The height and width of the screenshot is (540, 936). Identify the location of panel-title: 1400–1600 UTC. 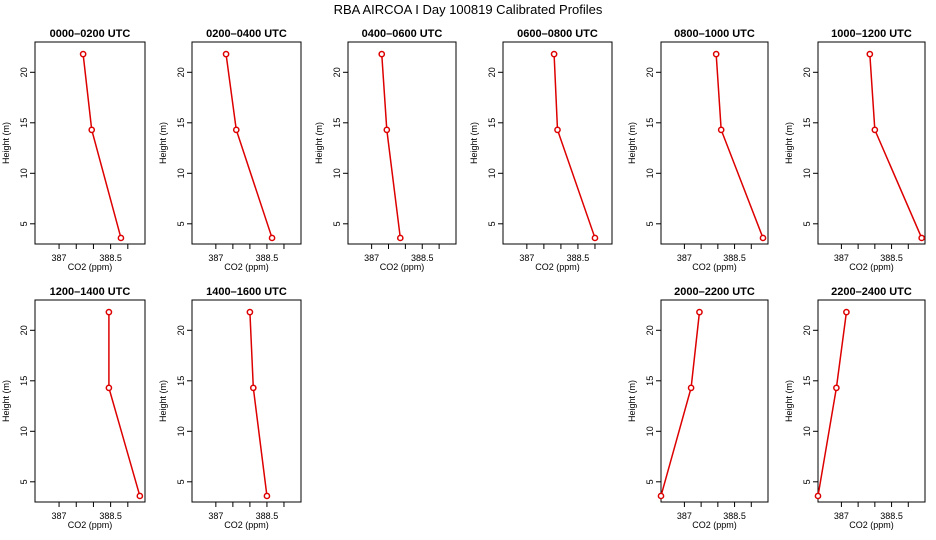
(246, 292).